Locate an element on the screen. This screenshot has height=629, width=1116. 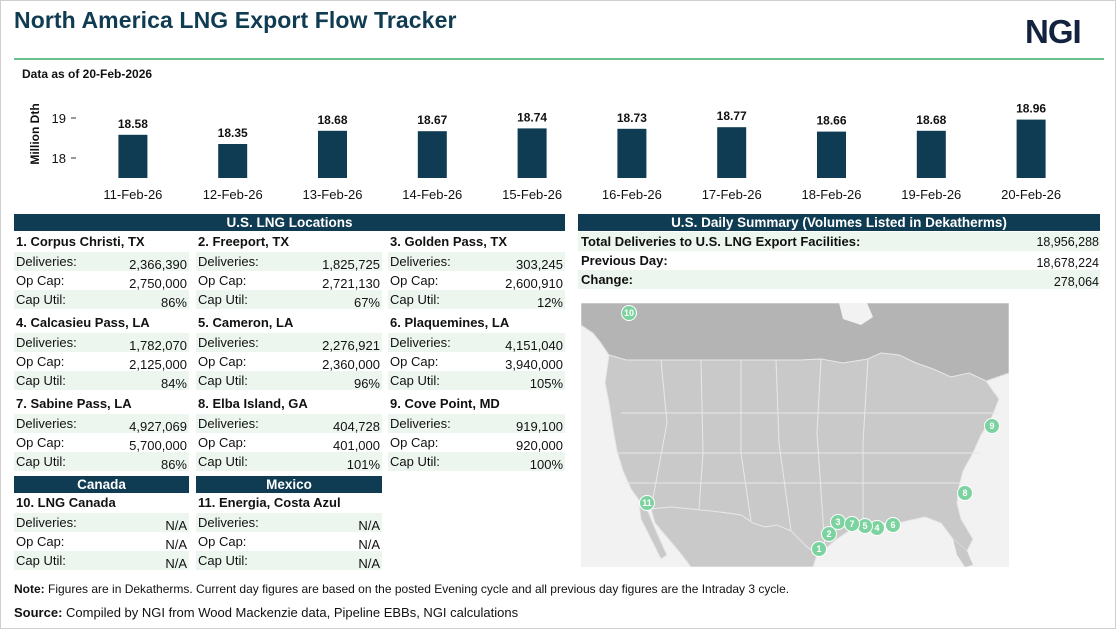
cap-util-row: Cap Util: 96% is located at coordinates (289, 381).